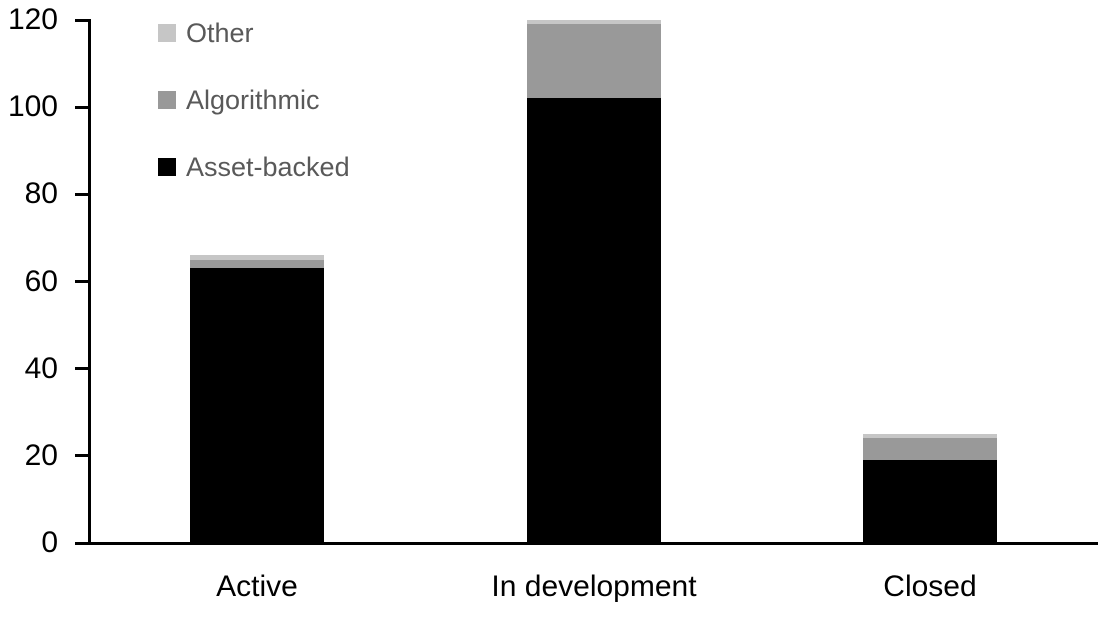  What do you see at coordinates (220, 33) in the screenshot?
I see `legend-label: Other` at bounding box center [220, 33].